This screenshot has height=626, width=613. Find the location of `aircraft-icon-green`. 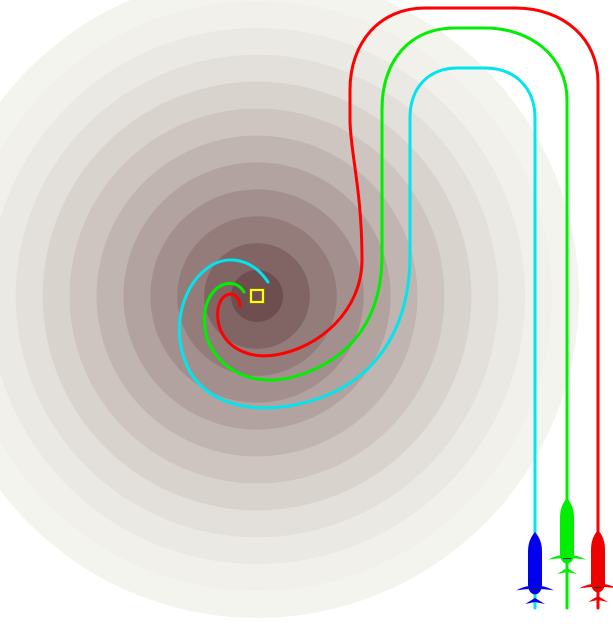

aircraft-icon-green is located at coordinates (567, 536).